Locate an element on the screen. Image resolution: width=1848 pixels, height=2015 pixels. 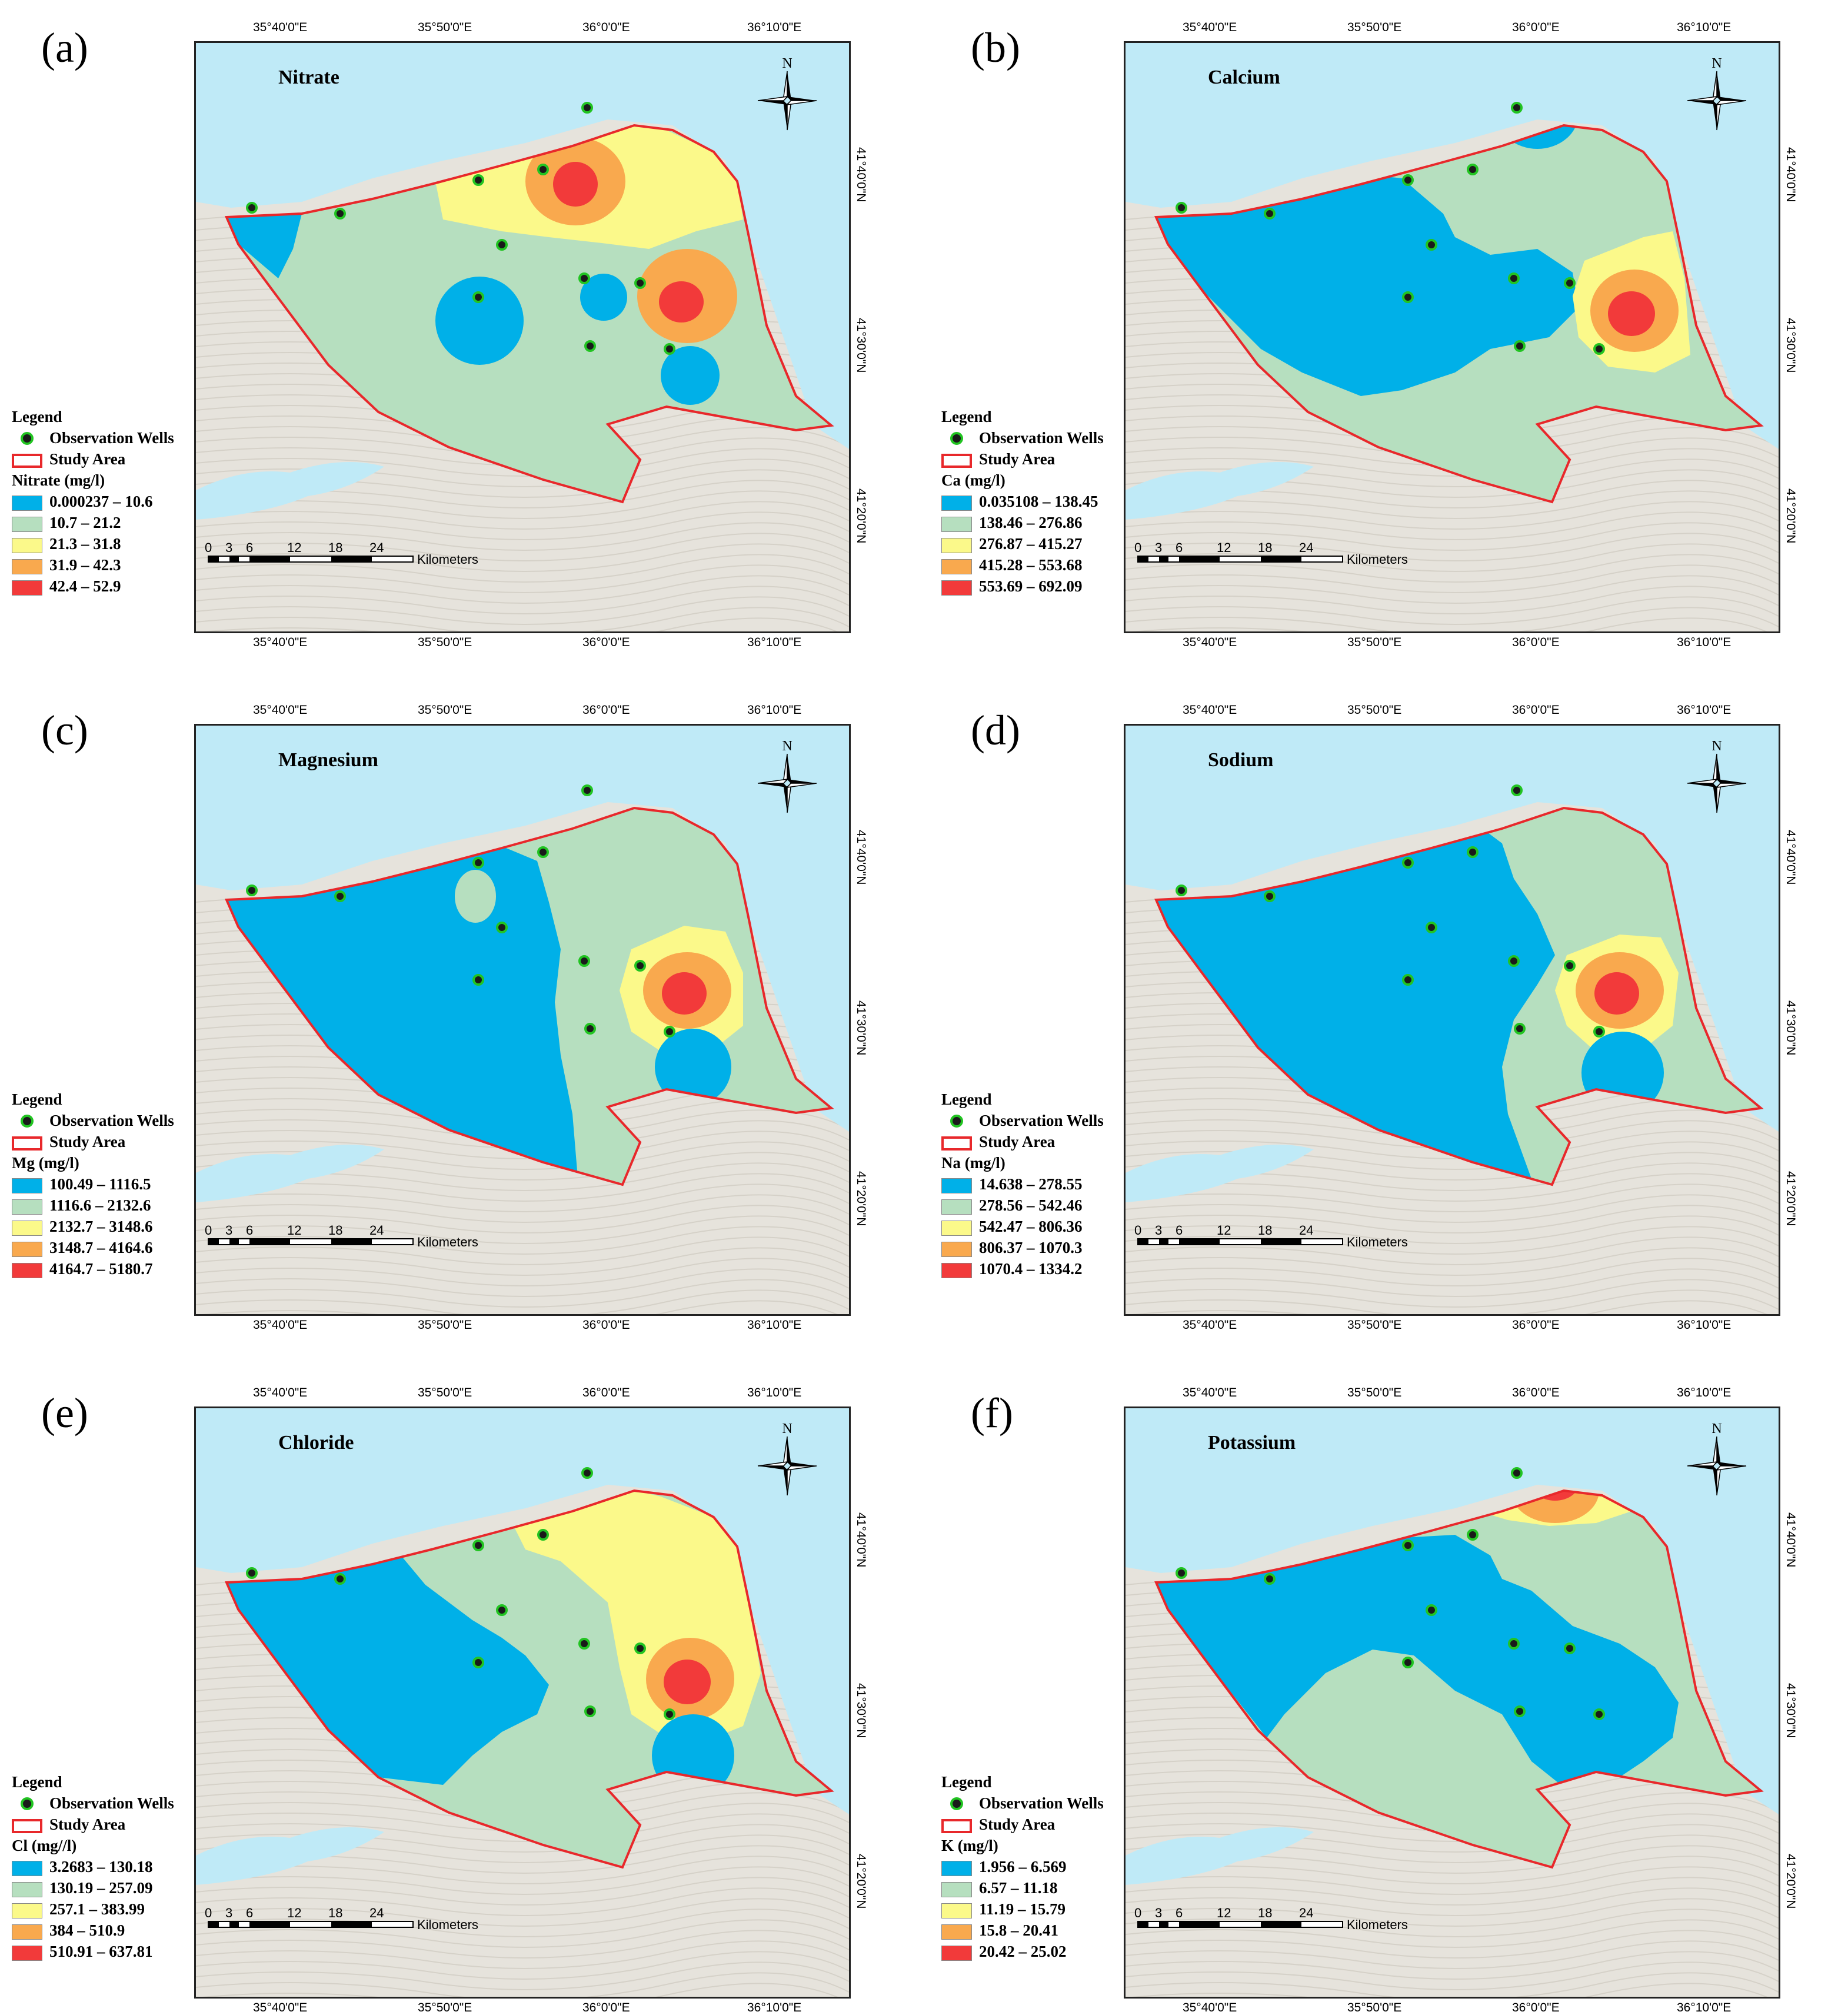
map-frame: Nitrate N 0 3 6 12 18 24 Kilometers is located at coordinates (522, 337).